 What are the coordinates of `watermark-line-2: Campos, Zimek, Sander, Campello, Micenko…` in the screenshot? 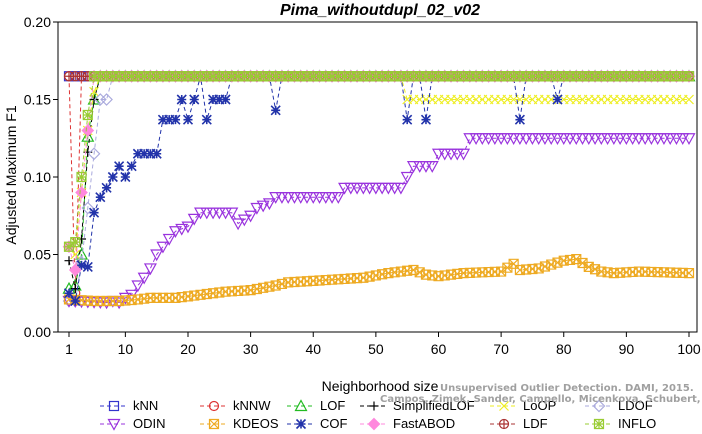 It's located at (541, 399).